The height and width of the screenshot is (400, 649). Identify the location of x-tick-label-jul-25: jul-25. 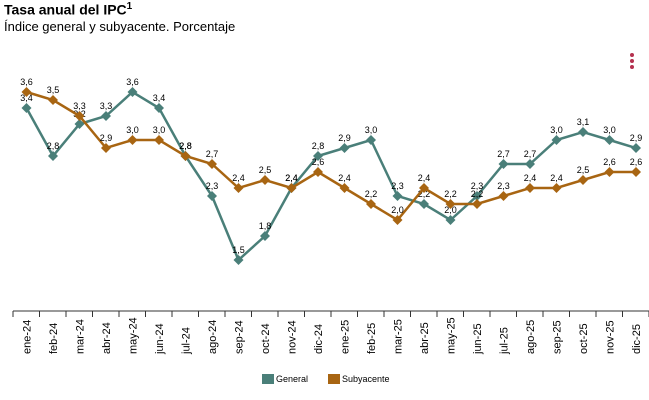
(505, 341).